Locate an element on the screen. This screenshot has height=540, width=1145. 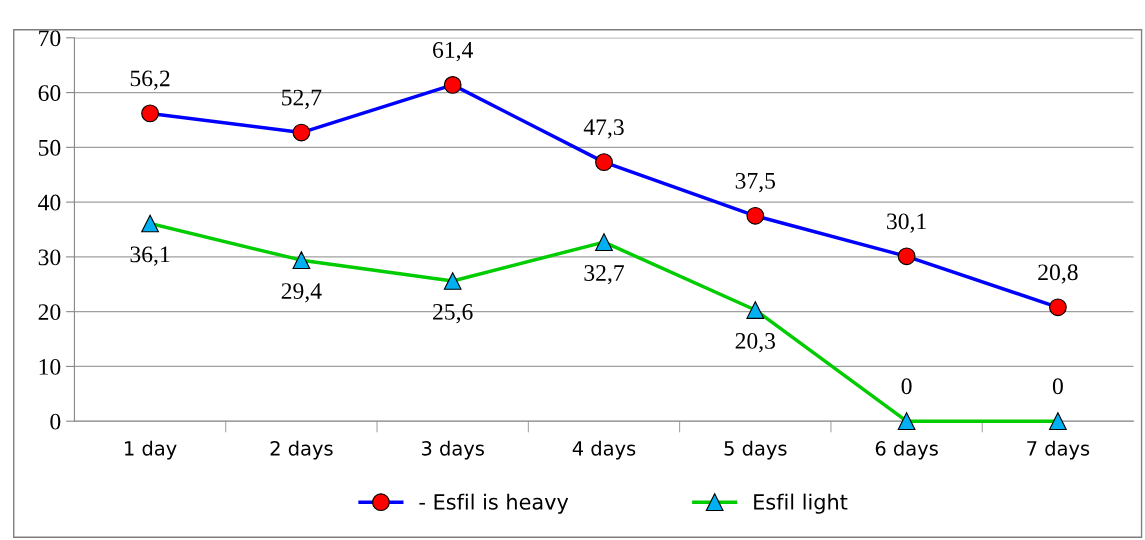
y-tick-label: 40 is located at coordinates (49, 202).